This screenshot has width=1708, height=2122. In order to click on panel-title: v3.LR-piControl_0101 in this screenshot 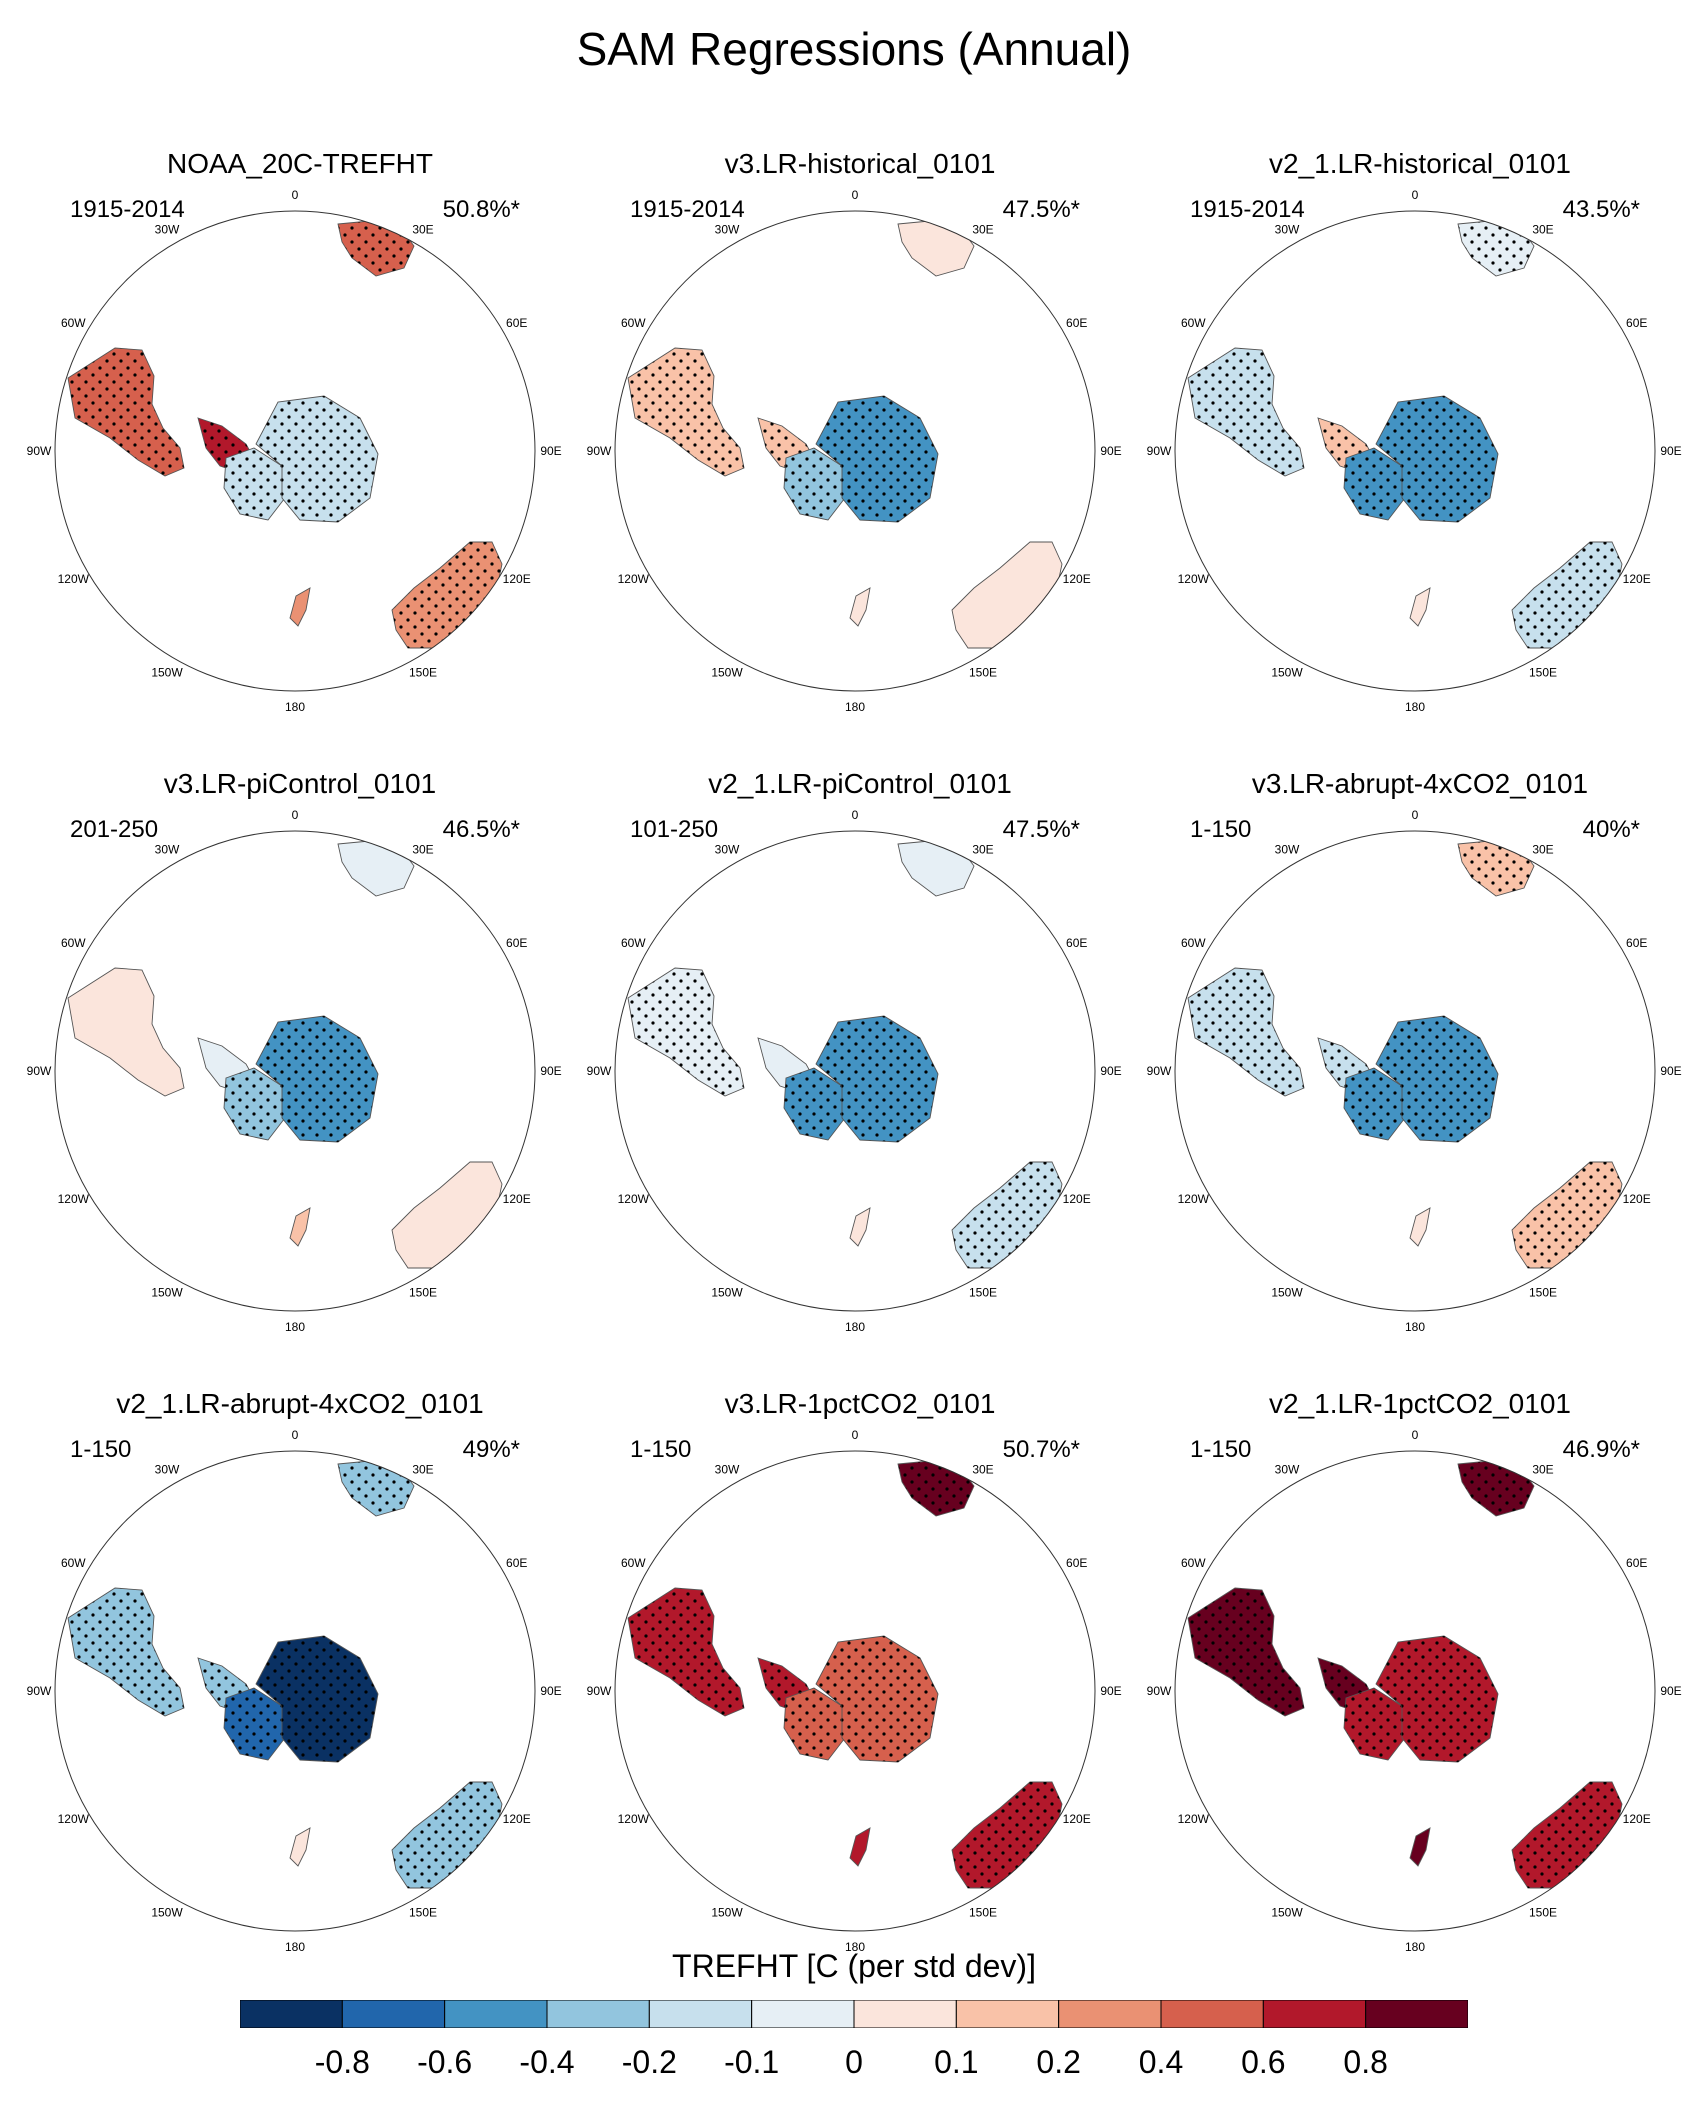, I will do `click(300, 783)`.